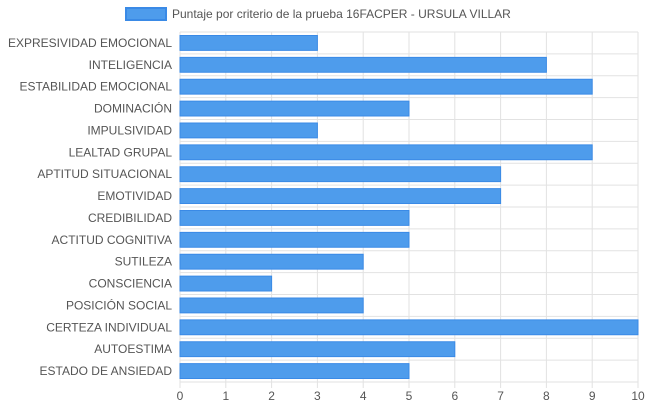  I want to click on category-label: DOMINACIÓN, so click(133, 108).